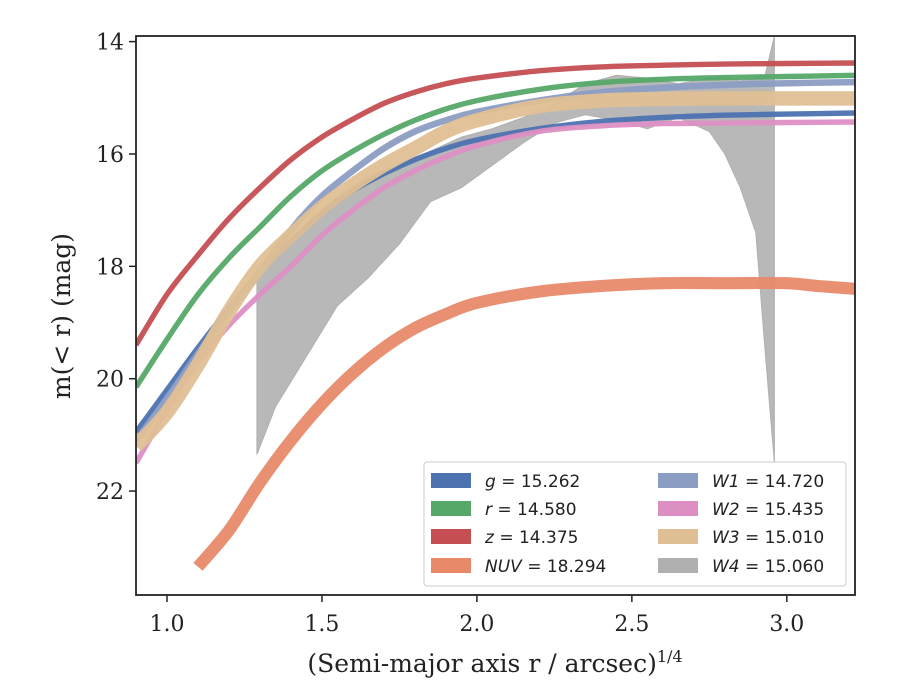 This screenshot has height=700, width=900. I want to click on legend-item-w1: W1 = 14.720, so click(741, 482).